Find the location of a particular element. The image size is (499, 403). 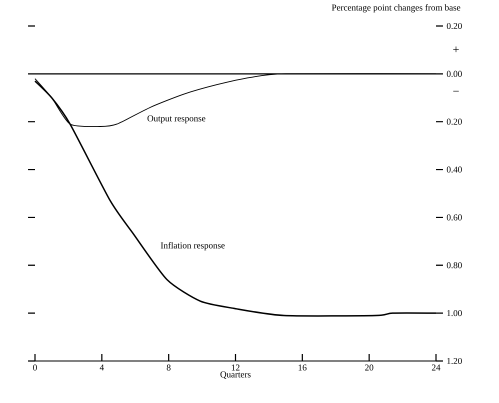

x-tick-label: 4 is located at coordinates (102, 367).